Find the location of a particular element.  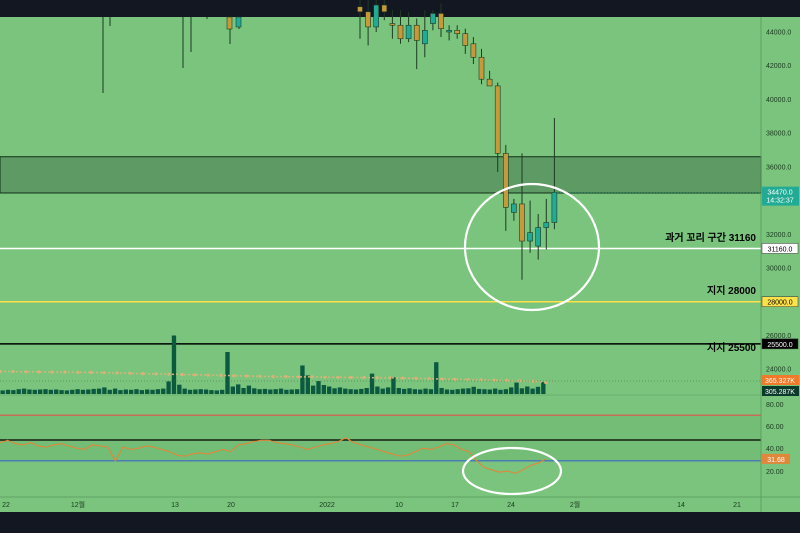

price-tick: 40000.0 is located at coordinates (778, 100).